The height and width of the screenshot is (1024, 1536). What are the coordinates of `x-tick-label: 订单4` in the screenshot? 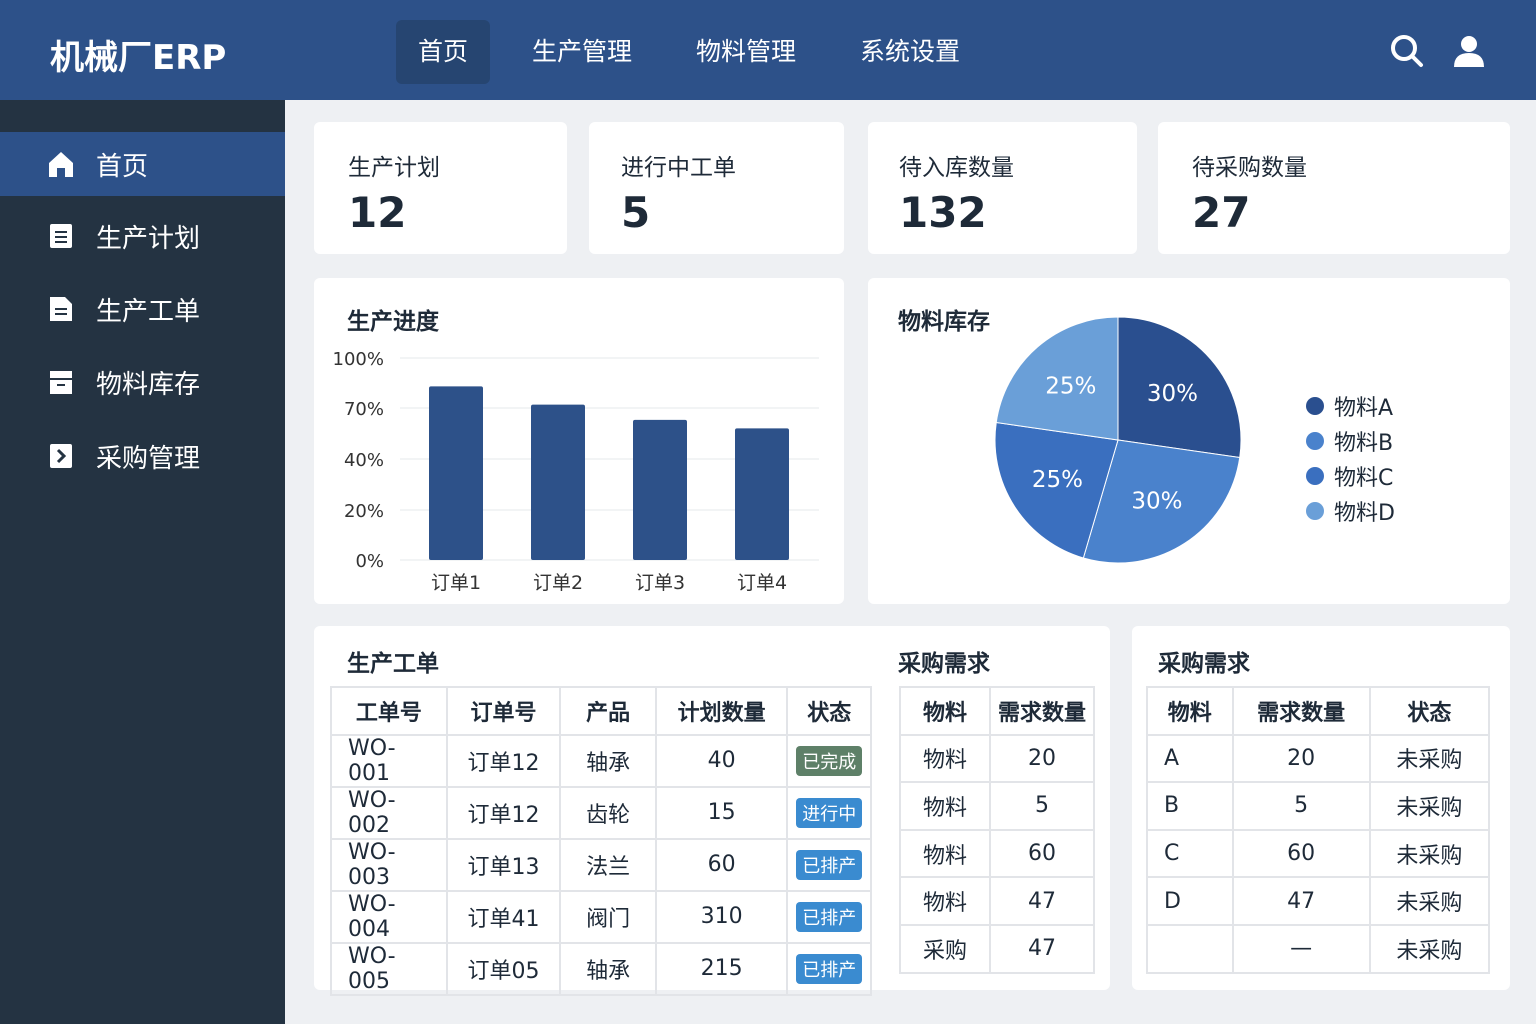 It's located at (762, 583).